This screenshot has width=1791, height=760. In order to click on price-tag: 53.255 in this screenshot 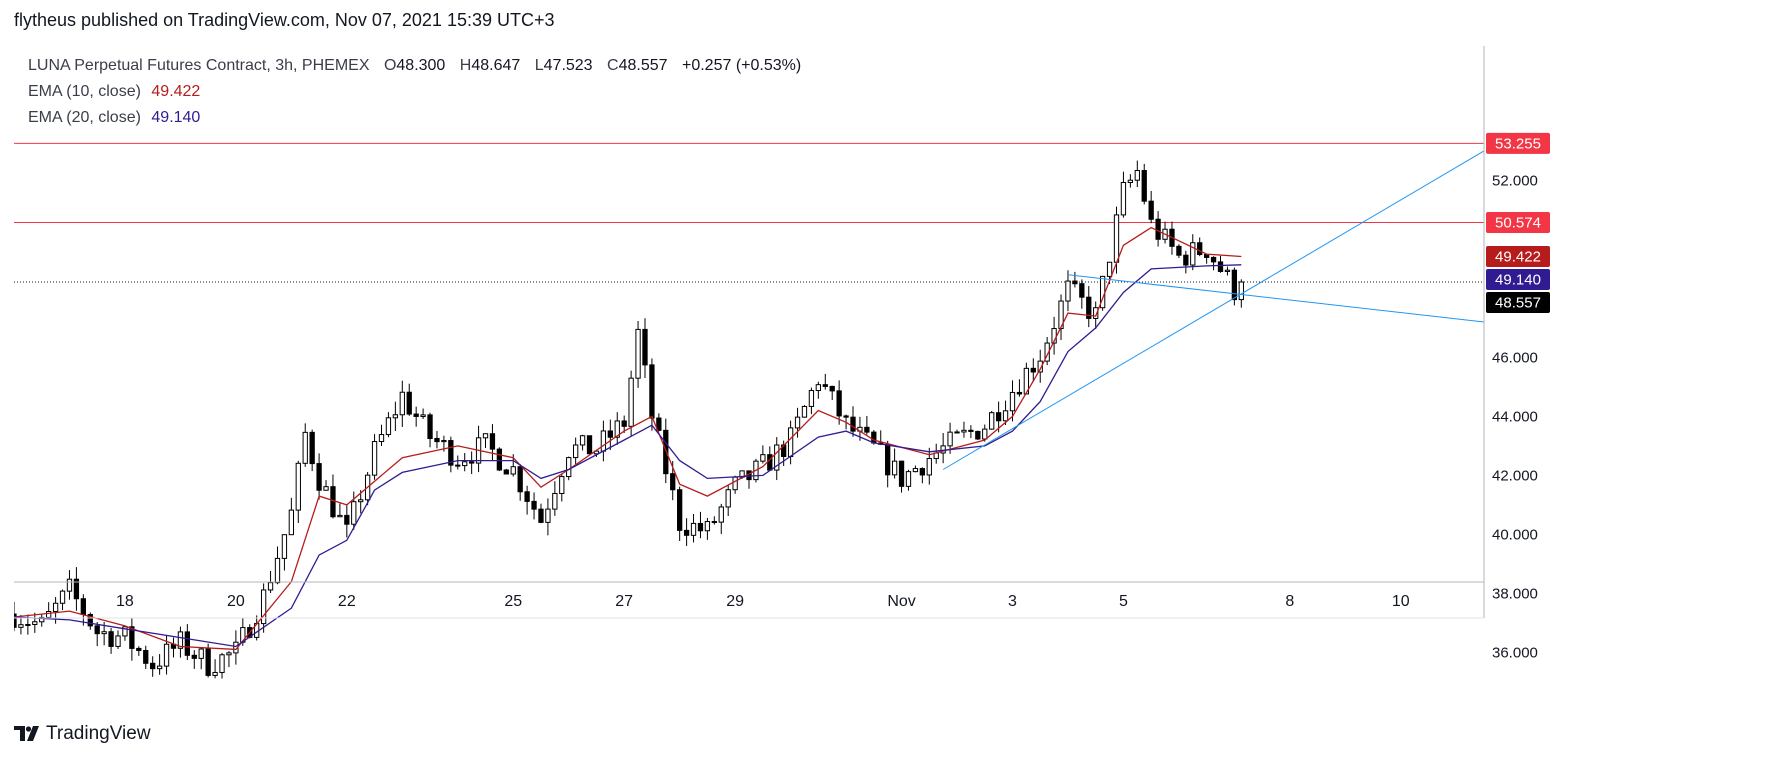, I will do `click(1518, 143)`.